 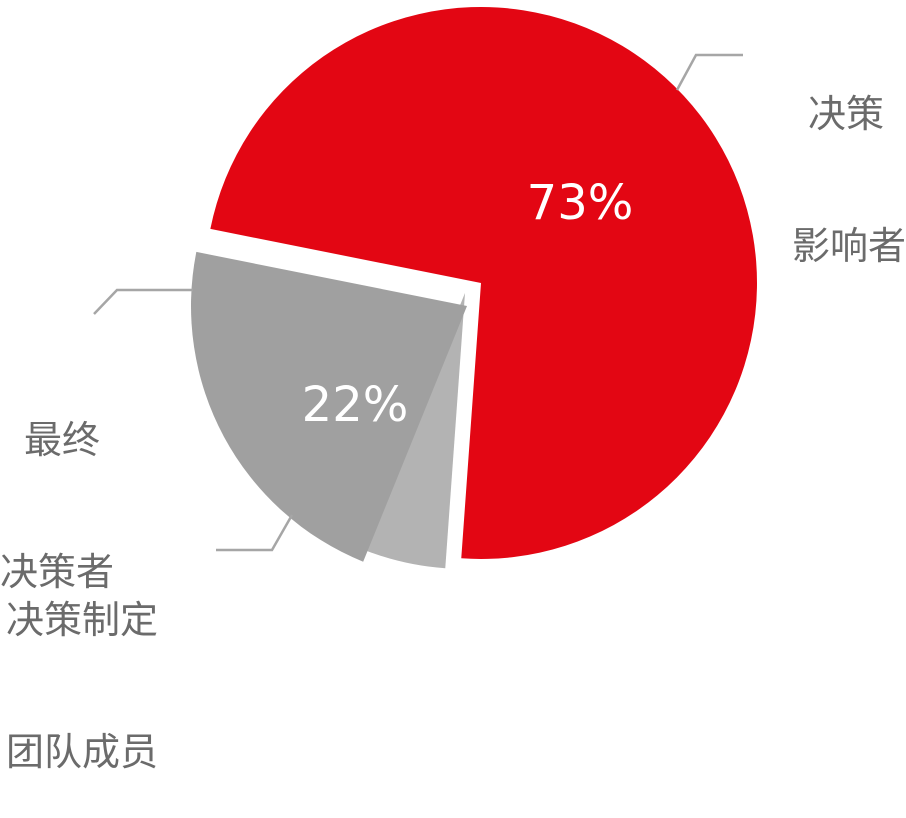 What do you see at coordinates (106, 664) in the screenshot?
I see `category-label-decision-team-members: 决策制定 团队成员` at bounding box center [106, 664].